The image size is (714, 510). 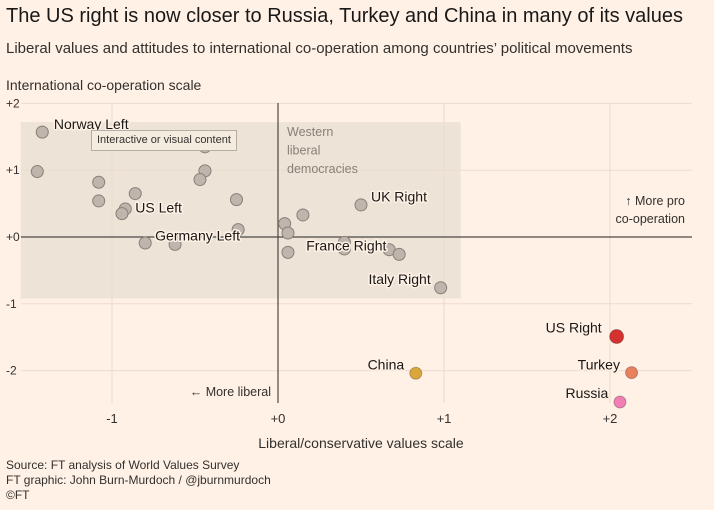 What do you see at coordinates (310, 132) in the screenshot?
I see `region-label: Western` at bounding box center [310, 132].